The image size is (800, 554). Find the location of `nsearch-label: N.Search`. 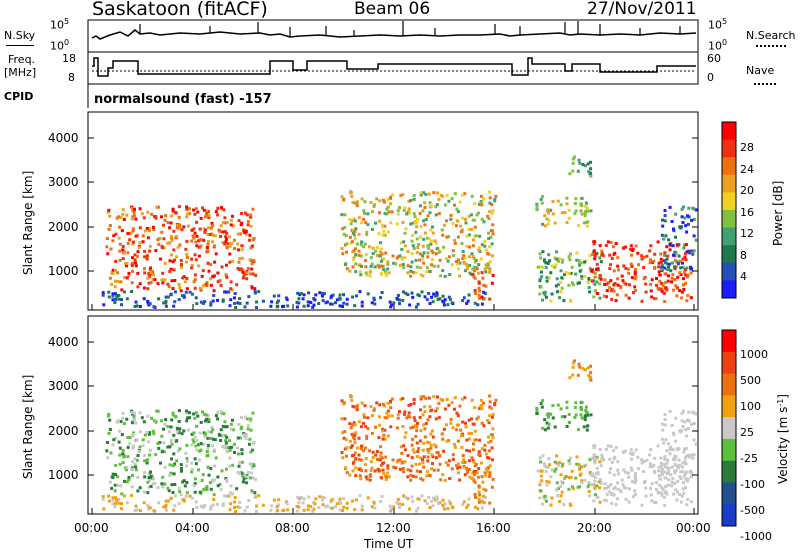

nsearch-label: N.Search is located at coordinates (771, 35).